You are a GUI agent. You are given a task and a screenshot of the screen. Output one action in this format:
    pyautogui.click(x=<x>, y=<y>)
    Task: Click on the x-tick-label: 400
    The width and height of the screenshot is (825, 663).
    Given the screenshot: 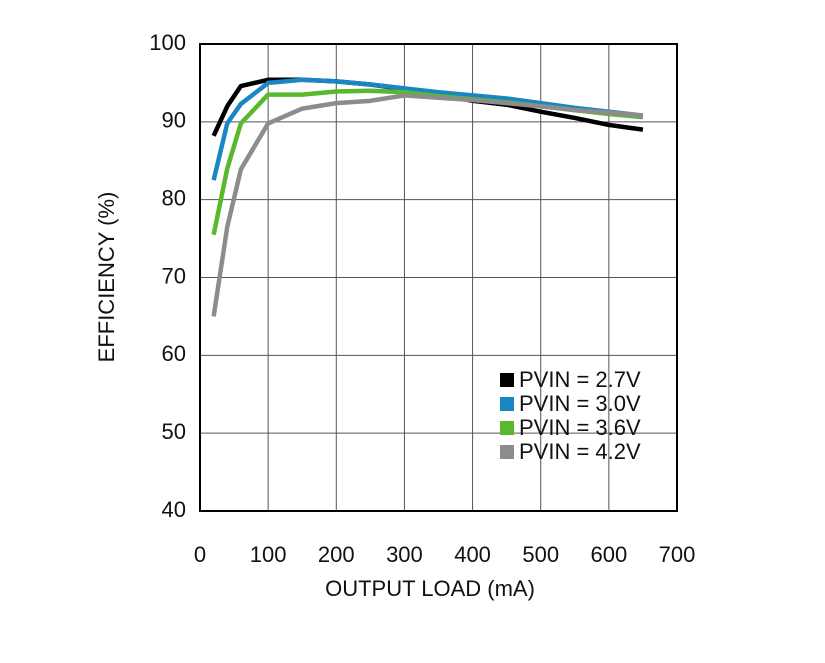 What is the action you would take?
    pyautogui.click(x=472, y=554)
    